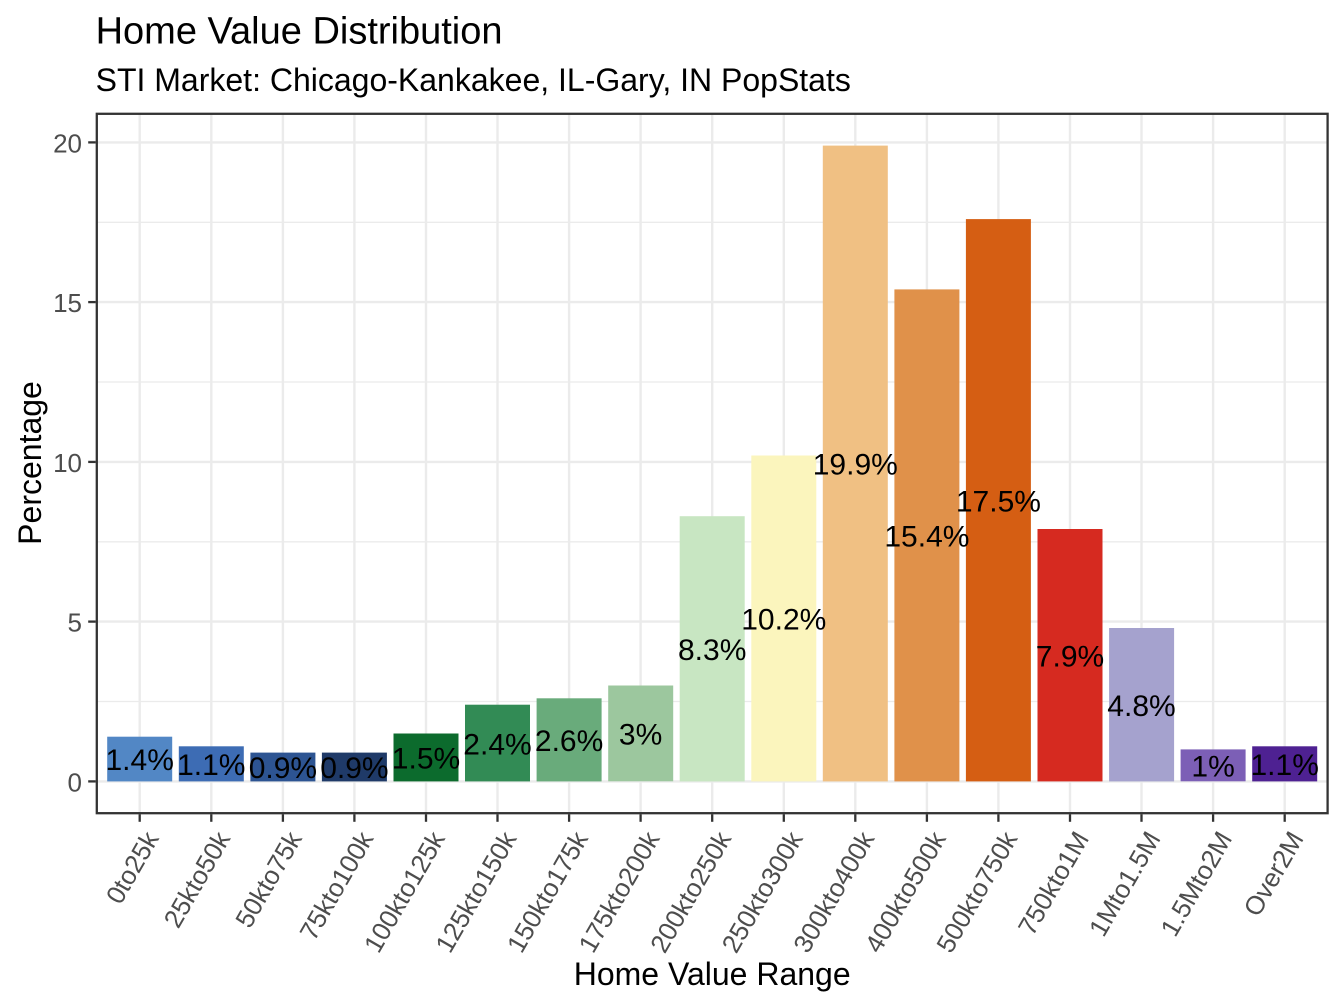 The image size is (1344, 1008). I want to click on svg-text: 5, so click(75, 623).